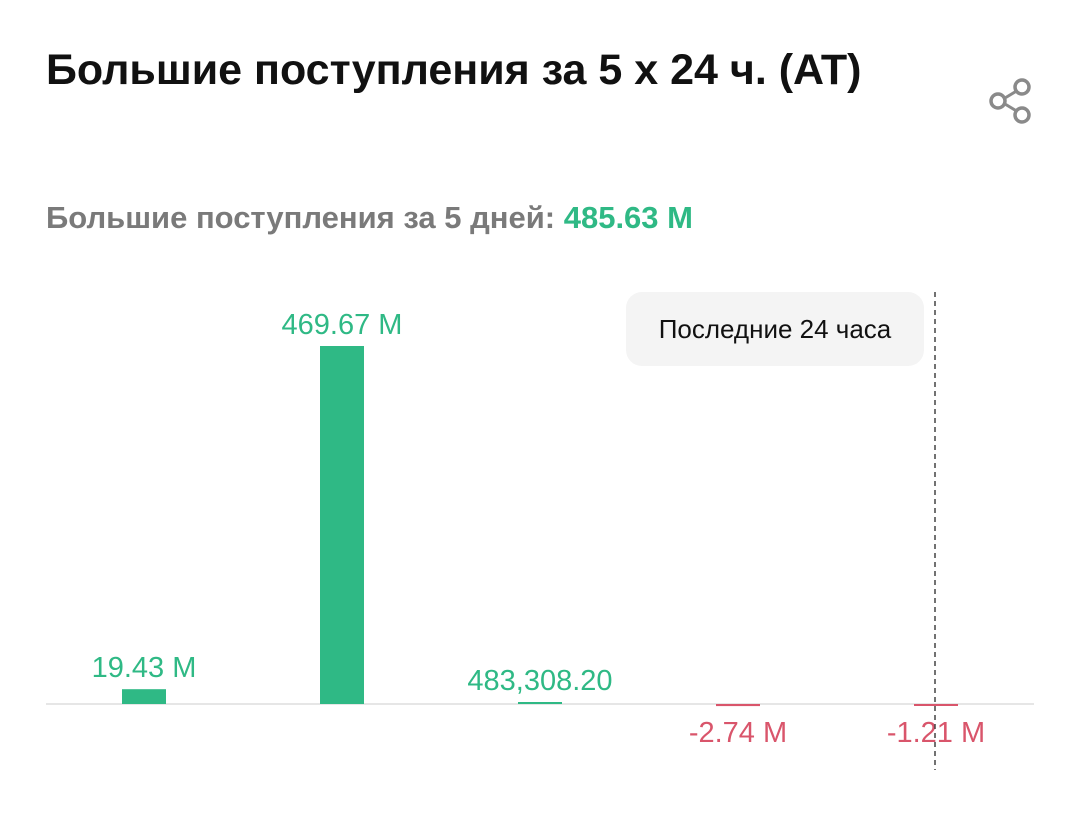 Image resolution: width=1080 pixels, height=839 pixels. What do you see at coordinates (738, 733) in the screenshot?
I see `bar-value-label-4: -2.74 M` at bounding box center [738, 733].